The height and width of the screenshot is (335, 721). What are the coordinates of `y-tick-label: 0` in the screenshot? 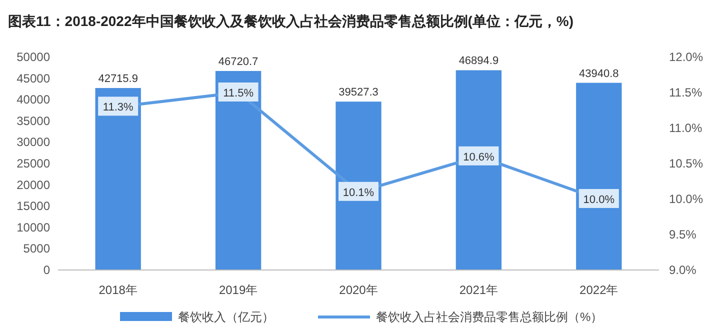 It's located at (46, 270).